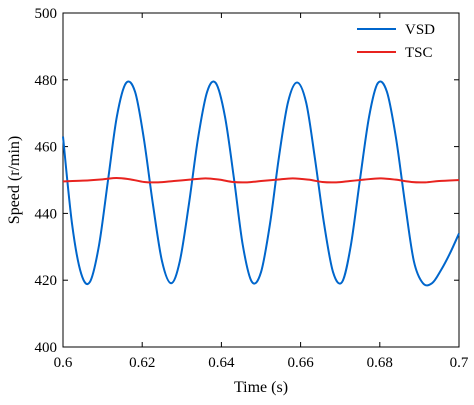 The image size is (474, 405). I want to click on y-tick-label: 420, so click(46, 281).